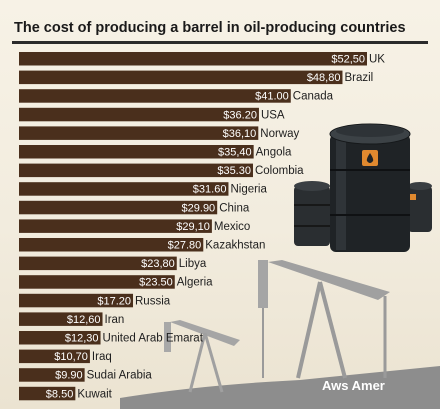 The width and height of the screenshot is (440, 409). What do you see at coordinates (324, 319) in the screenshot?
I see `pumpjack-large-icon` at bounding box center [324, 319].